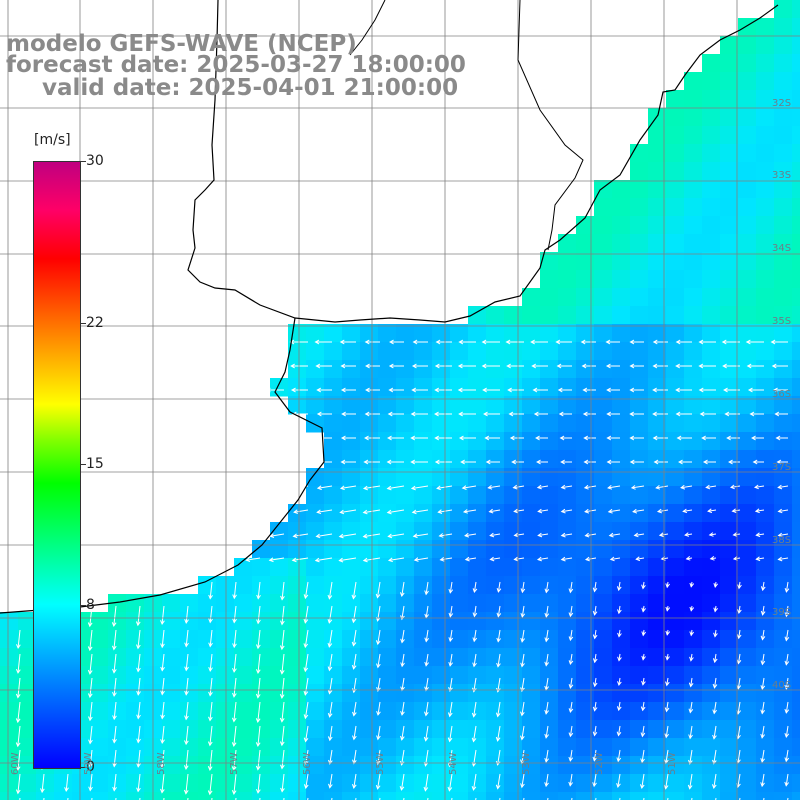 This screenshot has height=800, width=800. Describe the element at coordinates (250, 88) in the screenshot. I see `valid-date: valid date: 2025-04-01 21:00:00` at that location.